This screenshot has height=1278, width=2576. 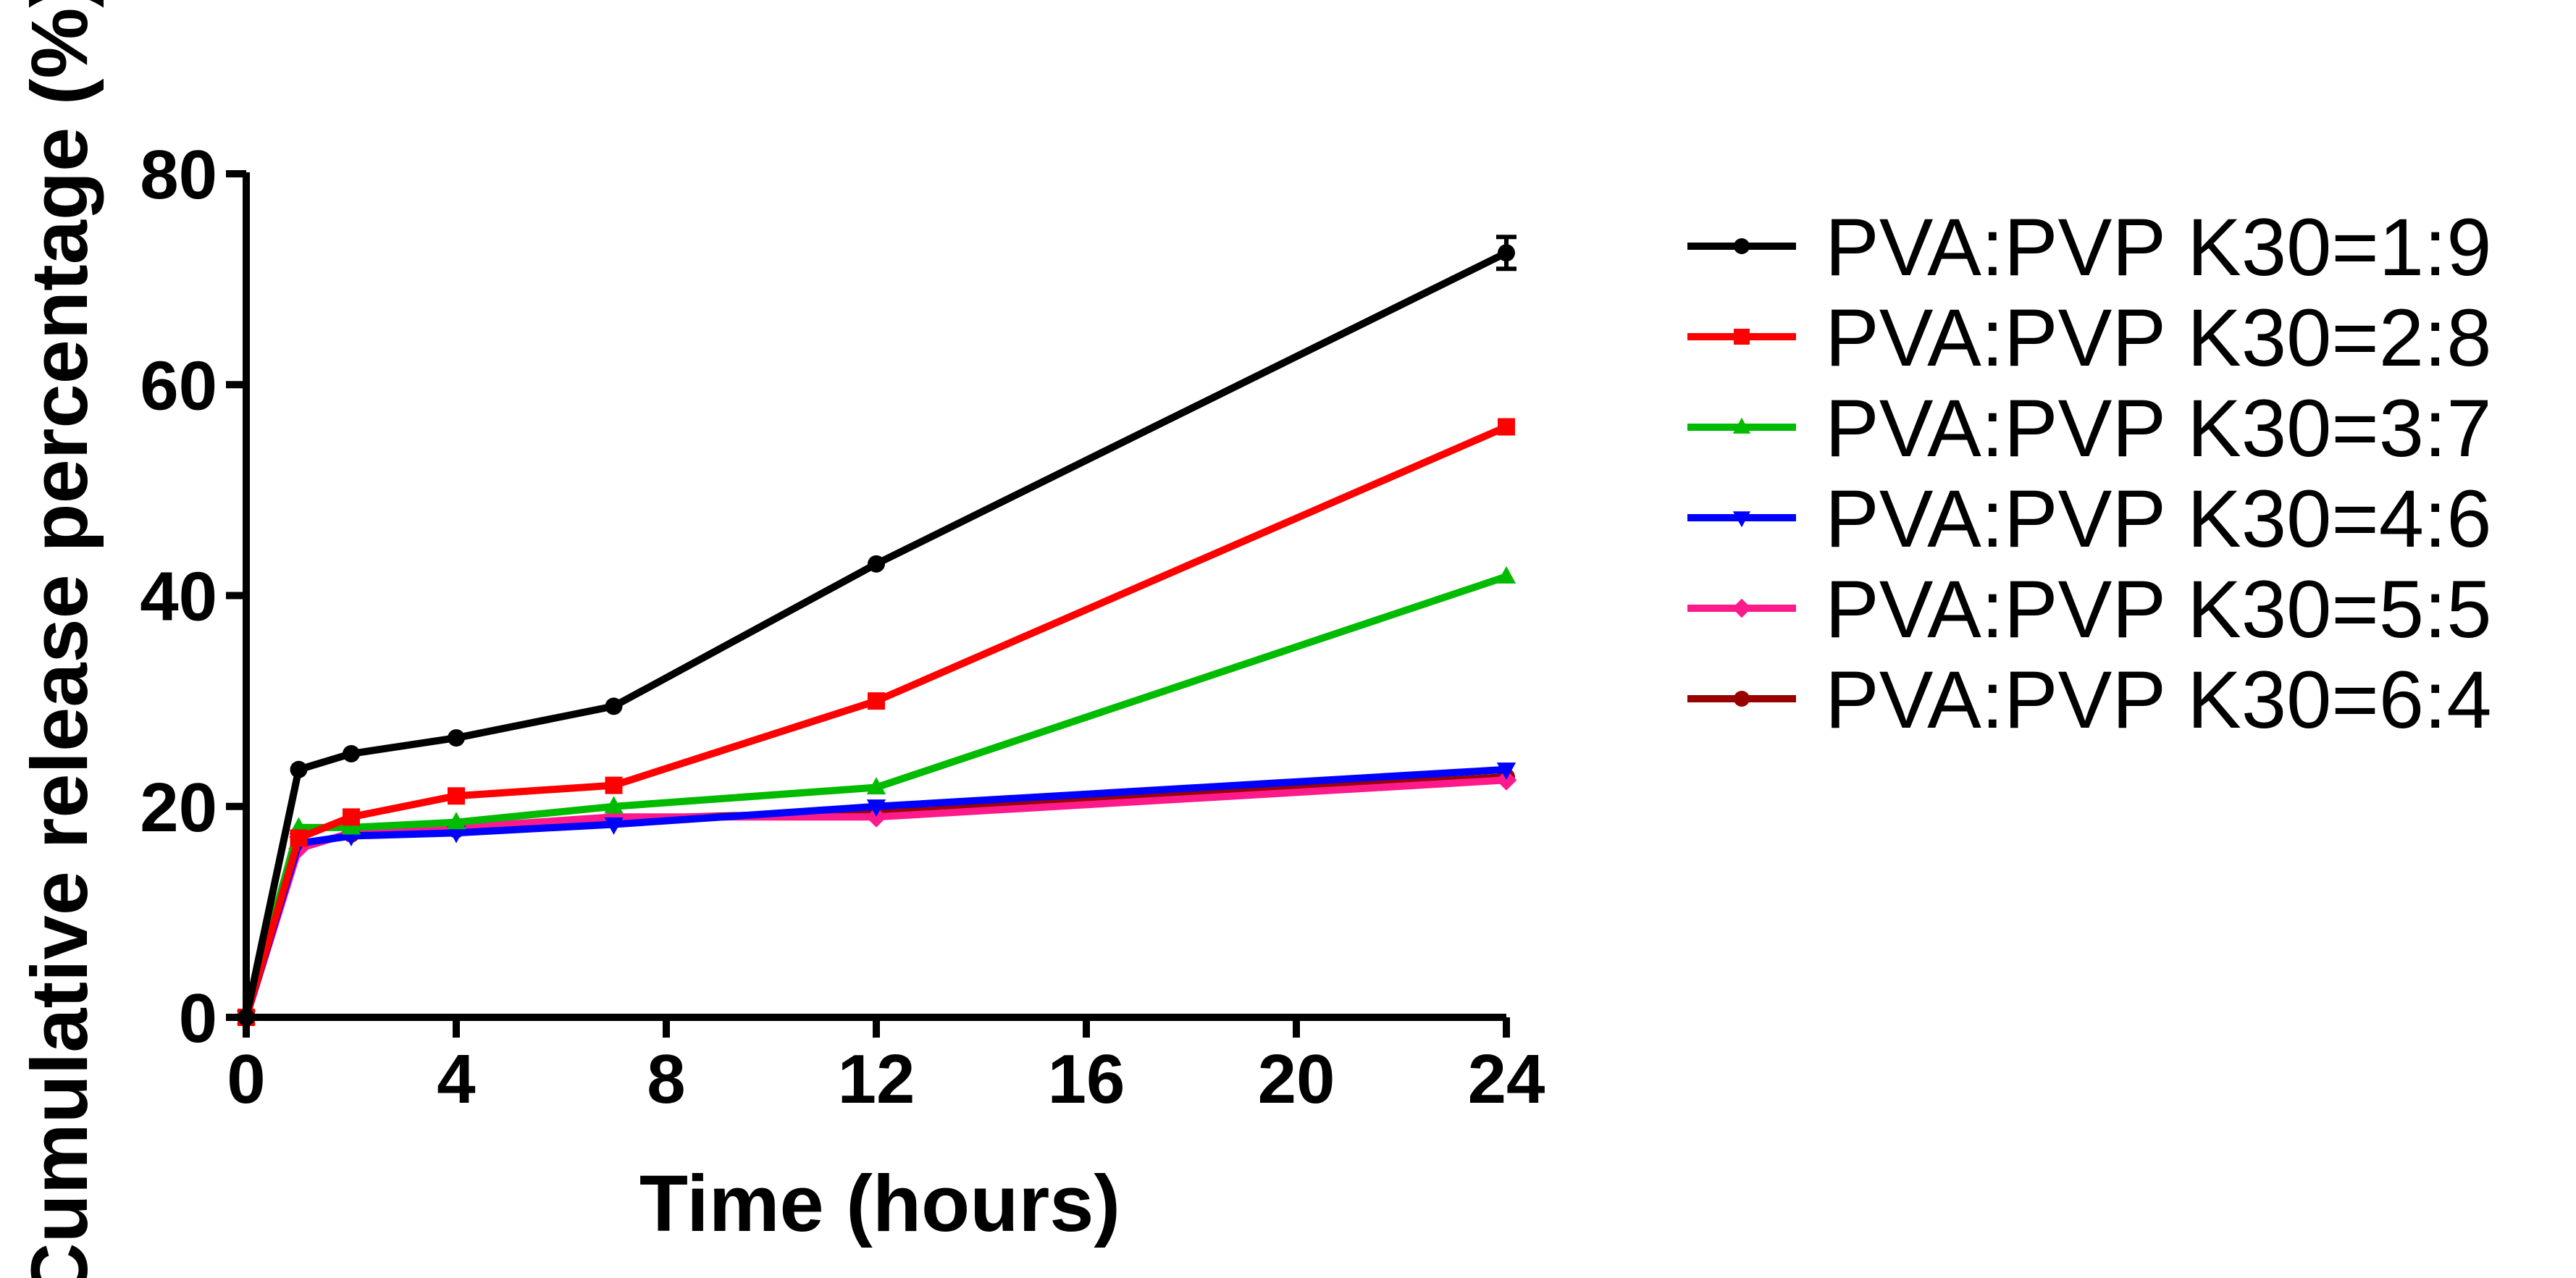 What do you see at coordinates (198, 1018) in the screenshot?
I see `y-tick-label: 0` at bounding box center [198, 1018].